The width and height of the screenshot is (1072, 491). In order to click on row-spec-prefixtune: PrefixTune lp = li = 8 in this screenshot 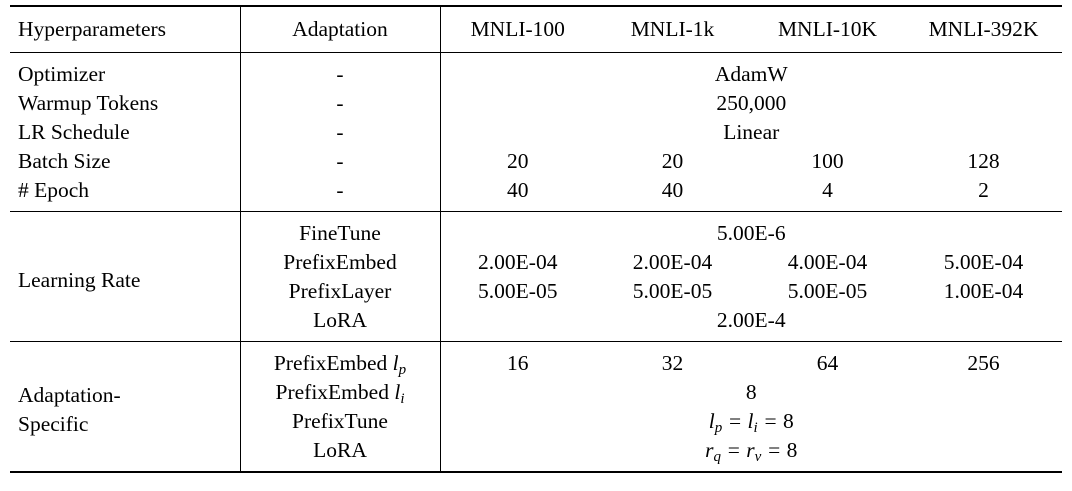, I will do `click(536, 421)`.